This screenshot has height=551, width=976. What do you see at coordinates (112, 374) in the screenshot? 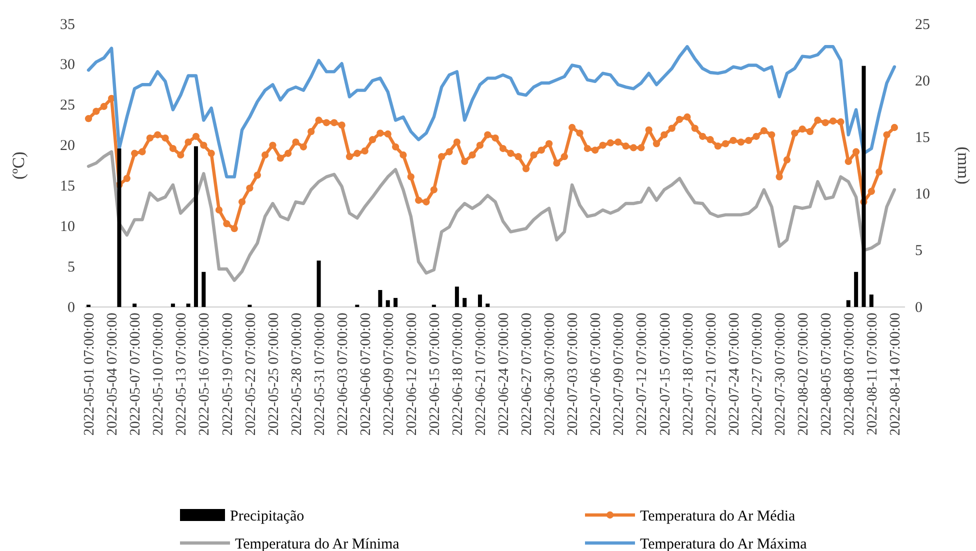
I see `x-tick-label: 2022-05-04 07:00:00` at bounding box center [112, 374].